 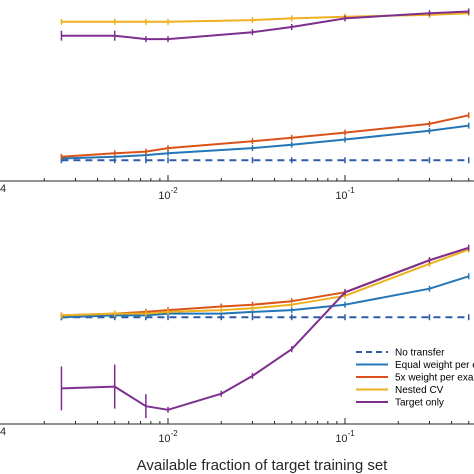 I want to click on legend-label: Equal weight per example, so click(x=434, y=365).